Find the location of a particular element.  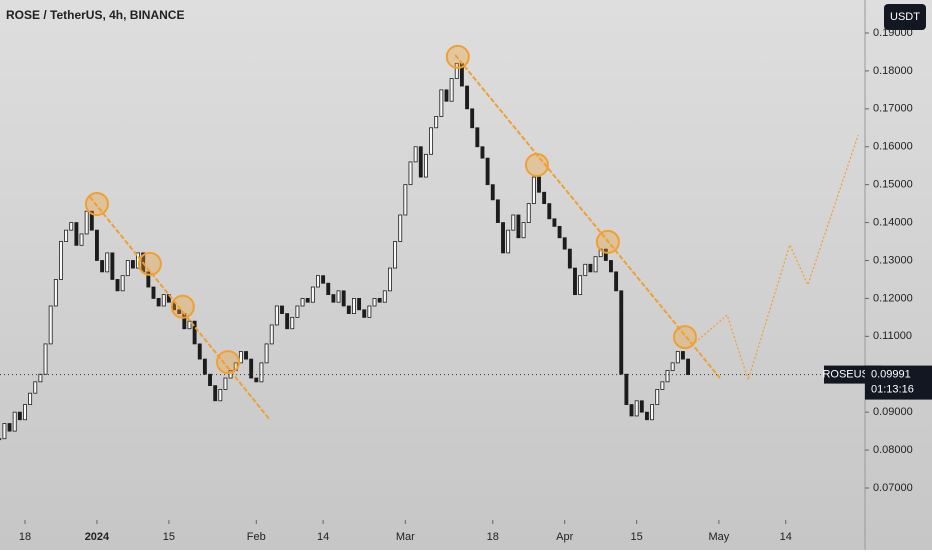

y-tick-label: 0.17000 is located at coordinates (893, 109).